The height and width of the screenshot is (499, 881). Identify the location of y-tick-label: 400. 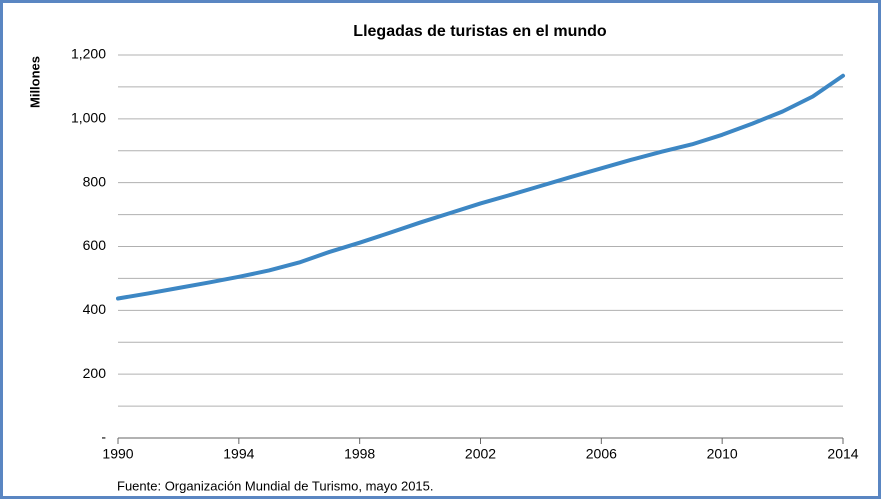
(95, 309).